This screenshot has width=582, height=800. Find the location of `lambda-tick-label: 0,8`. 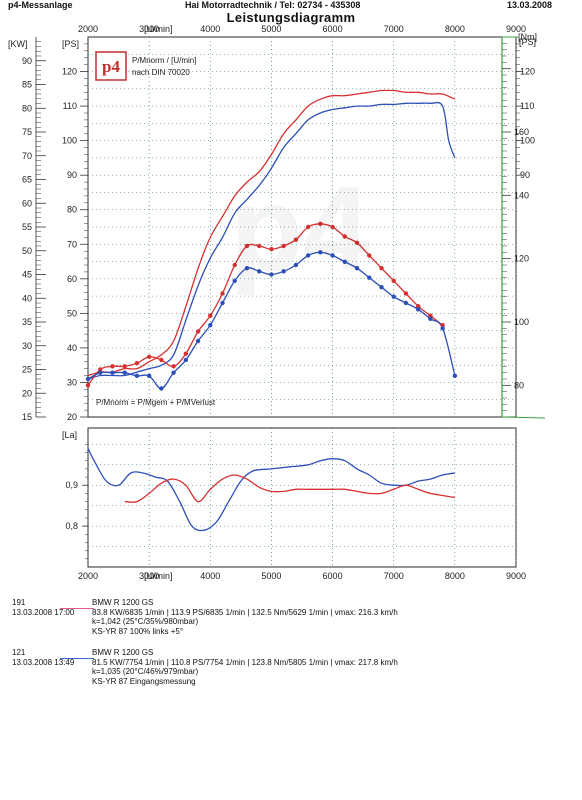

lambda-tick-label: 0,8 is located at coordinates (71, 526).